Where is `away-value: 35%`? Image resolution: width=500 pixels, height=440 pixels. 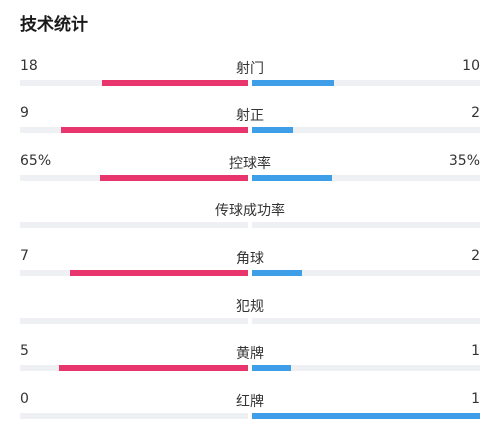
away-value: 35% is located at coordinates (464, 161).